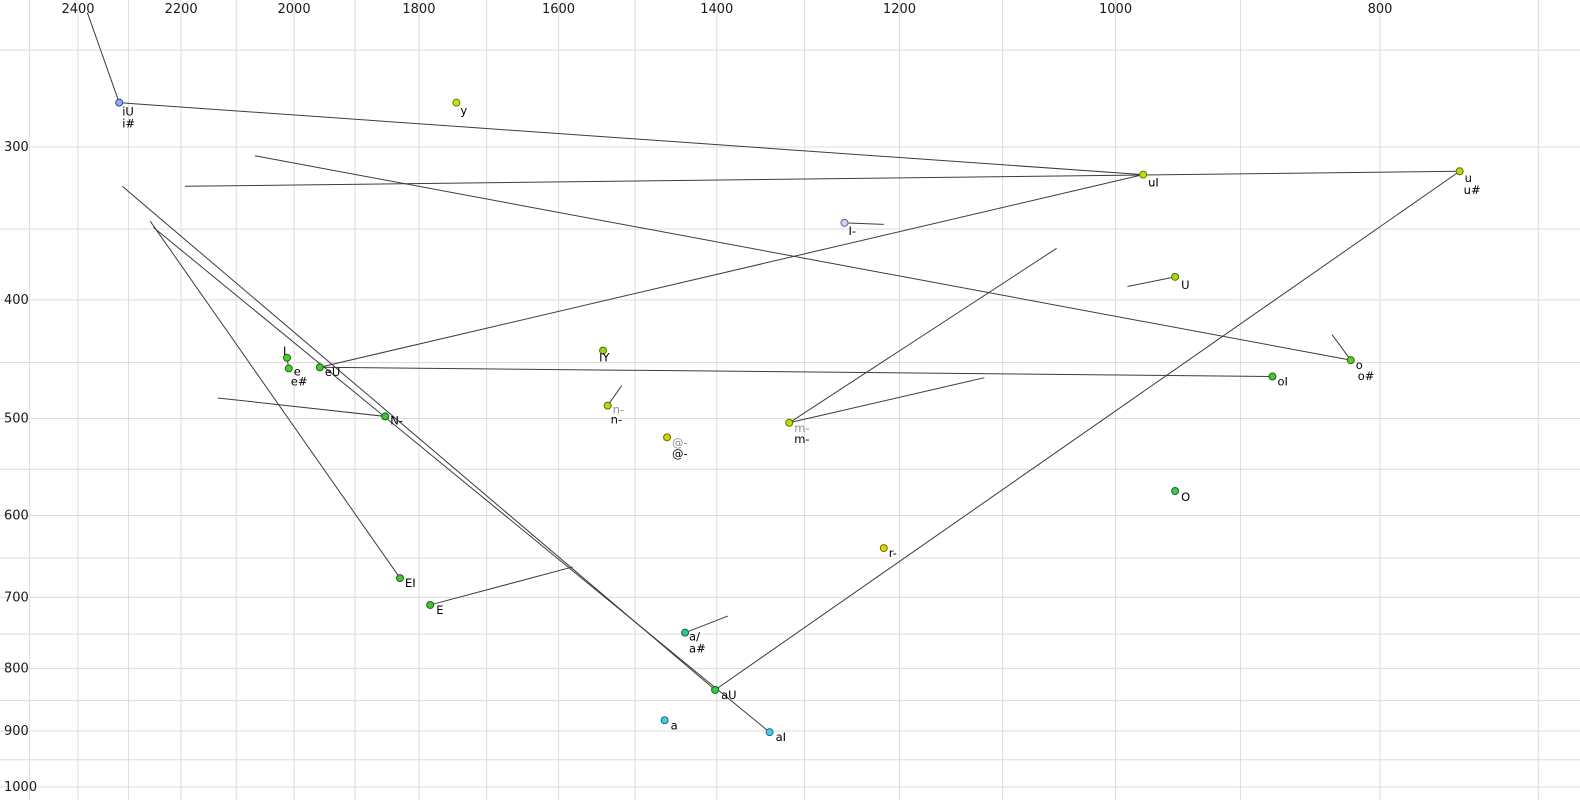  Describe the element at coordinates (20, 467) in the screenshot. I see `y-axis-ticks: 300 400 500 600 700 800 900 1000` at that location.